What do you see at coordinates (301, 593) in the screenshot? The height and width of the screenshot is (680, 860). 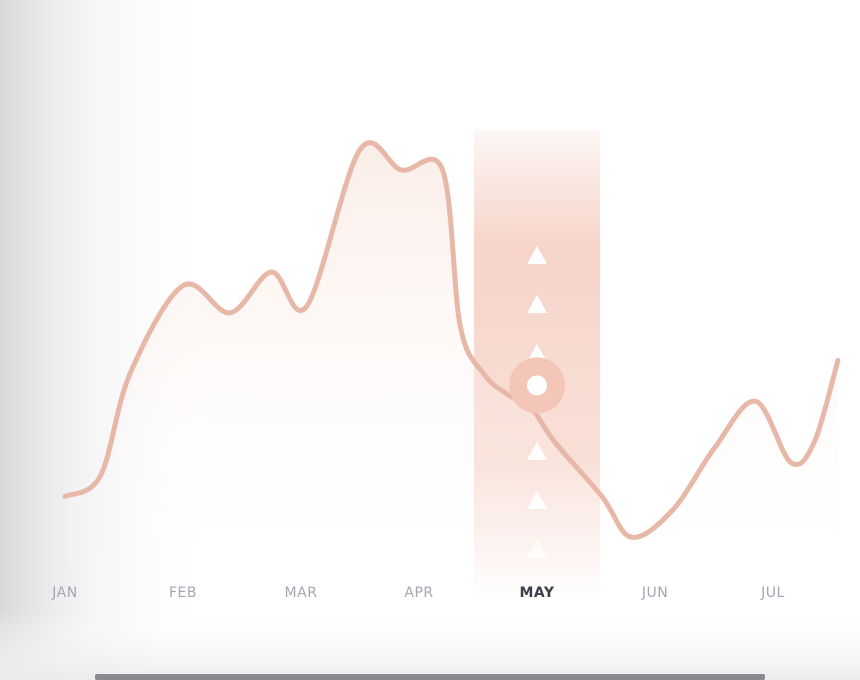 I see `month-label-mar: MAR` at bounding box center [301, 593].